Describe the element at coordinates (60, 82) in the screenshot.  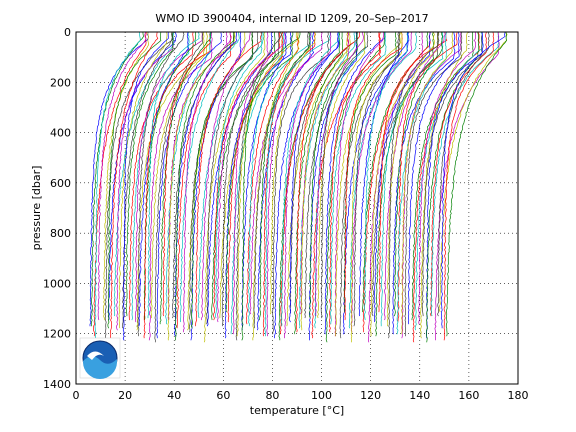
I see `y-tick-label: 200` at that location.